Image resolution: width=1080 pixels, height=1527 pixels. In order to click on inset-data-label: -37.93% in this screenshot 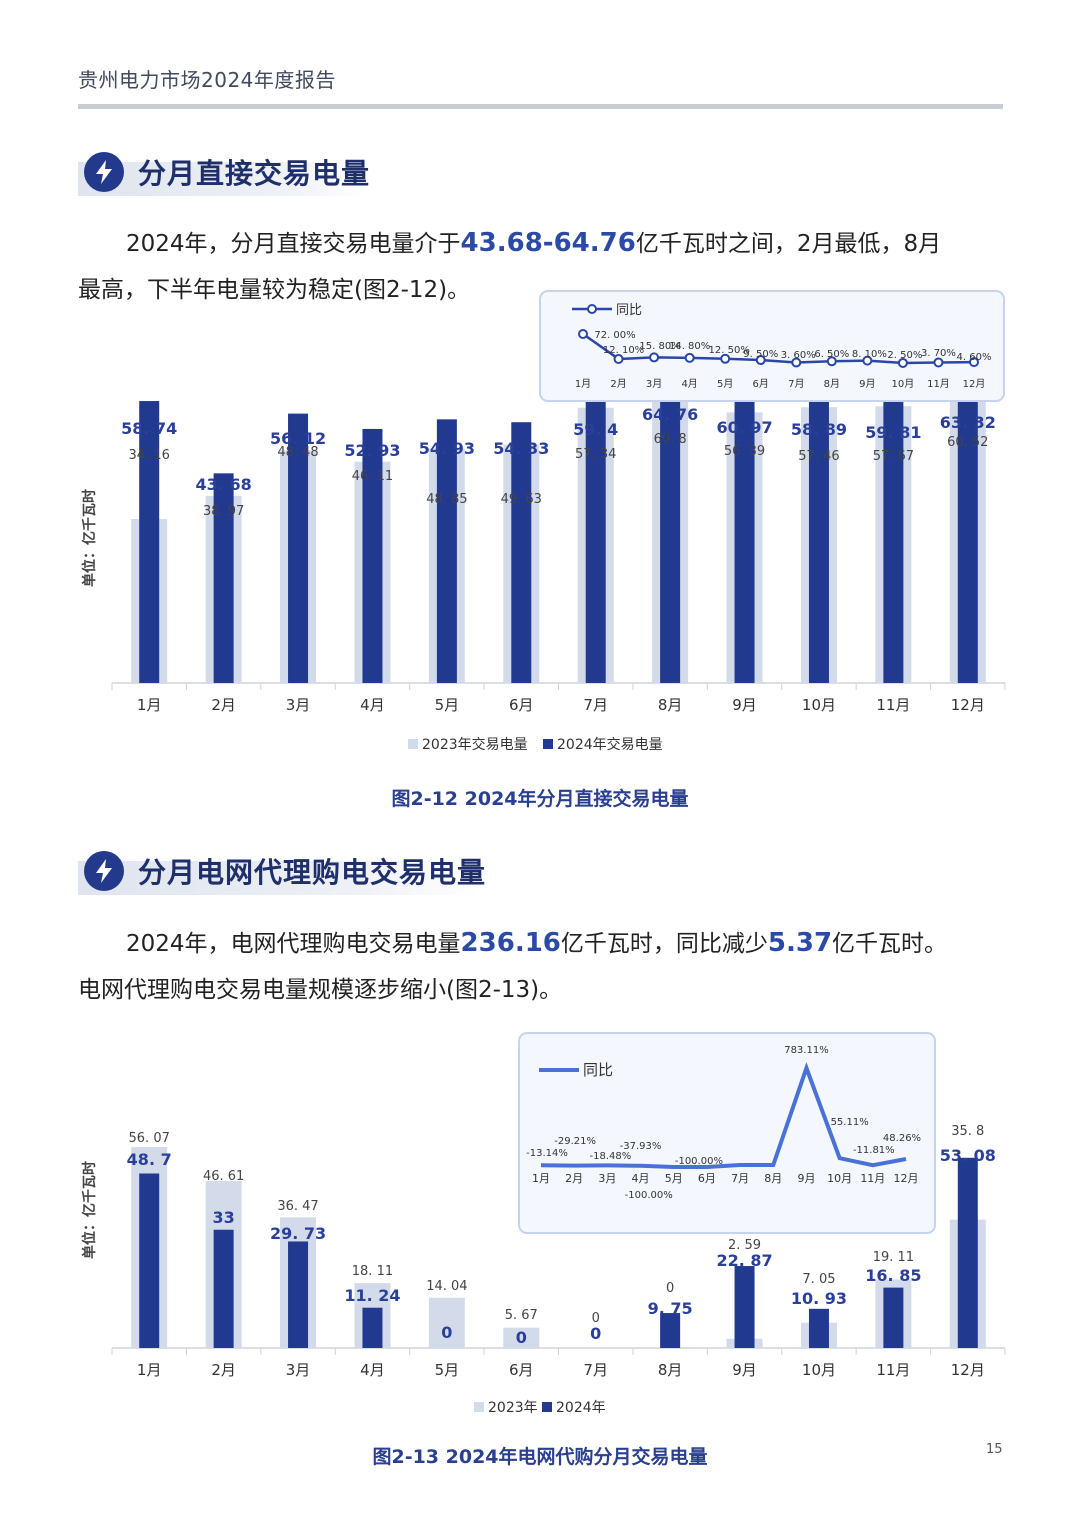, I will do `click(641, 1146)`.